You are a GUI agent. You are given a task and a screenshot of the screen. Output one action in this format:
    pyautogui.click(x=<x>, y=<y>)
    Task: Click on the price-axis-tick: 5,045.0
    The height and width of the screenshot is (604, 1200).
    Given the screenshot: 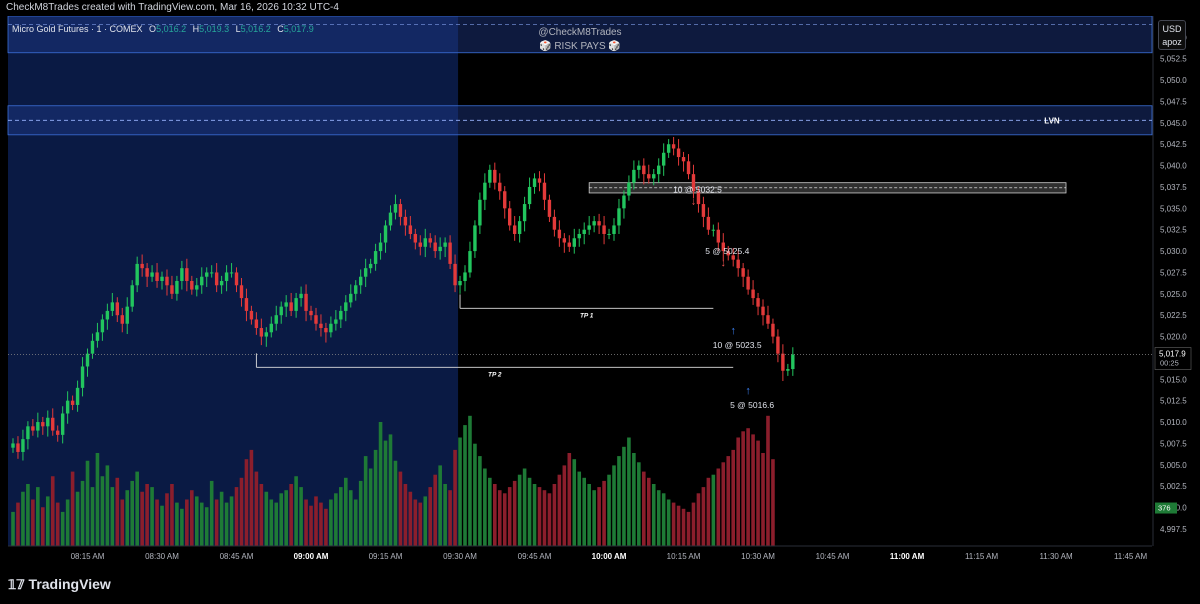 What is the action you would take?
    pyautogui.click(x=1173, y=123)
    